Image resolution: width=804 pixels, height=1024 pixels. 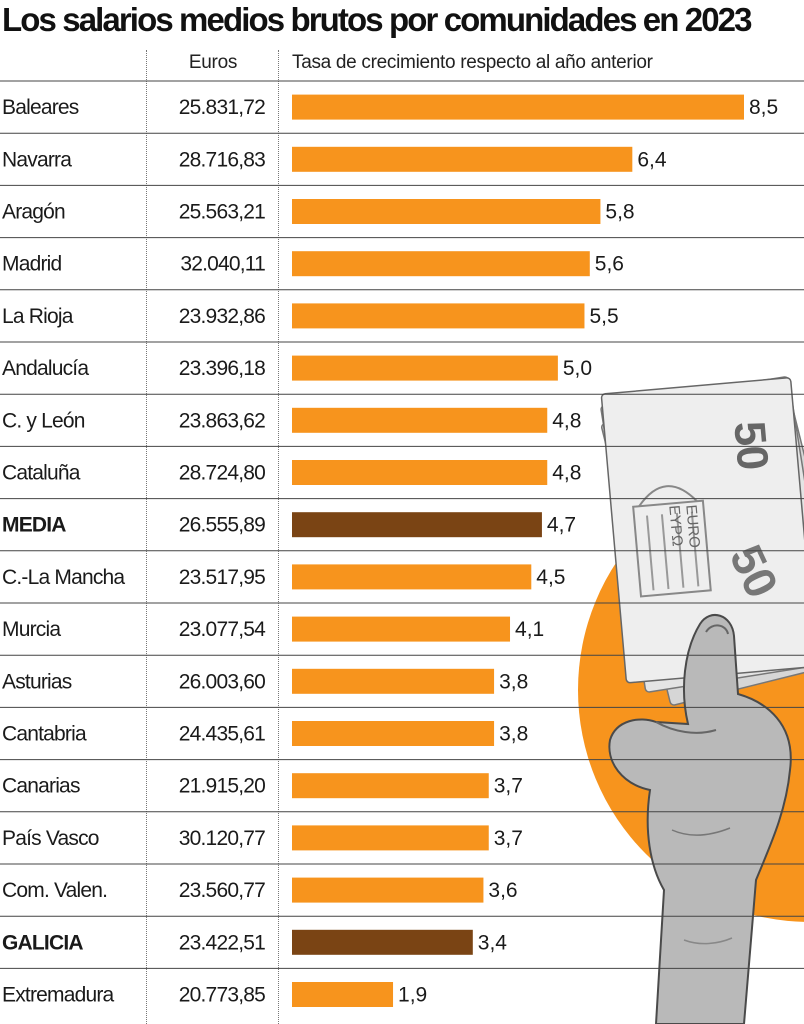 I want to click on data-label: 3,4, so click(x=493, y=942).